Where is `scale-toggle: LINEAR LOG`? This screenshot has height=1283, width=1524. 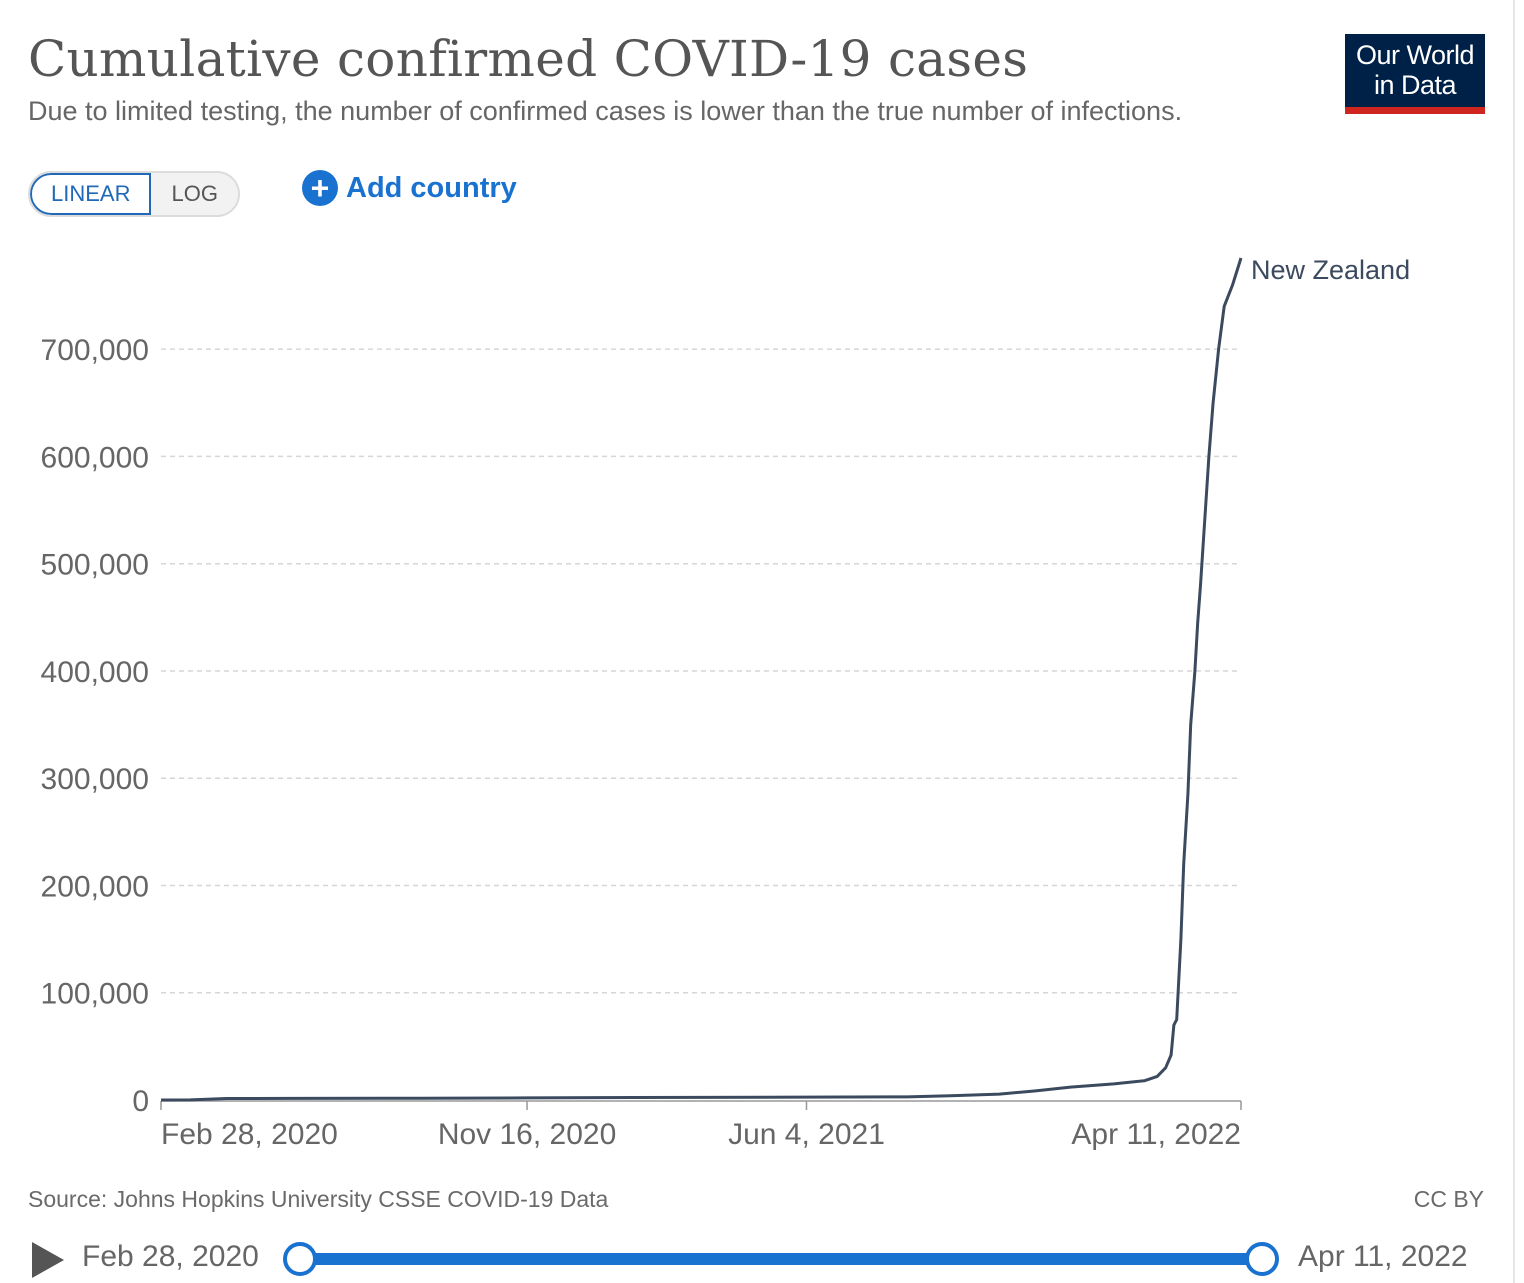 scale-toggle: LINEAR LOG is located at coordinates (134, 194).